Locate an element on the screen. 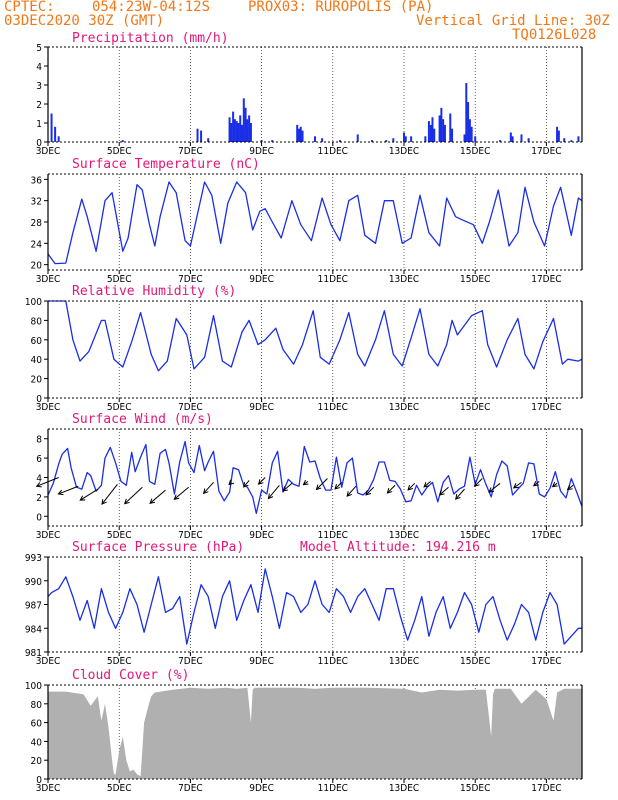 This screenshot has height=800, width=618. wind-ylabel: 6 is located at coordinates (39, 459).